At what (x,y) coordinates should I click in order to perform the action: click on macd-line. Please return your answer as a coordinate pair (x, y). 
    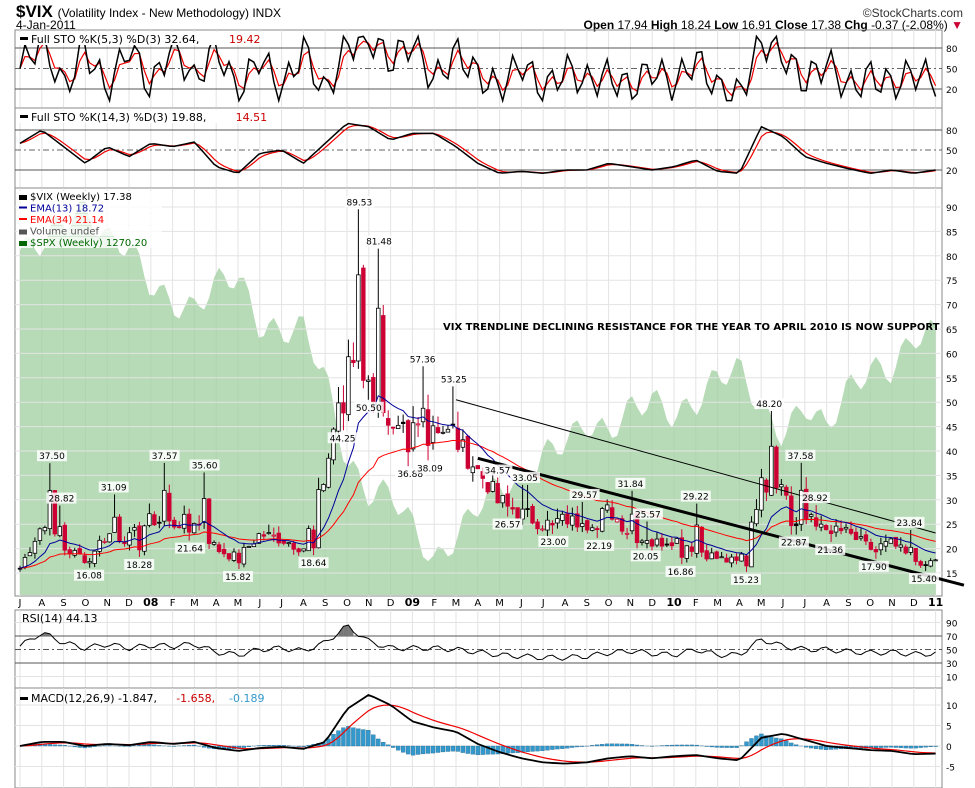
    Looking at the image, I should click on (477, 729).